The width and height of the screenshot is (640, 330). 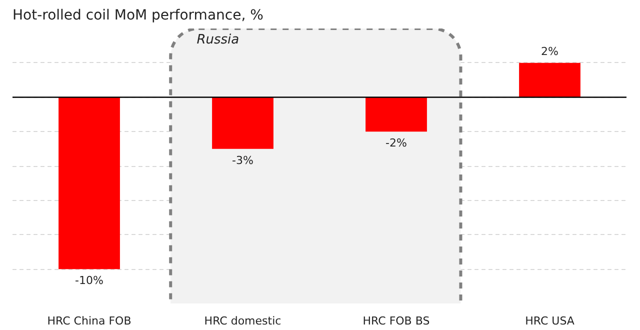 What do you see at coordinates (243, 160) in the screenshot?
I see `data-label: -3%` at bounding box center [243, 160].